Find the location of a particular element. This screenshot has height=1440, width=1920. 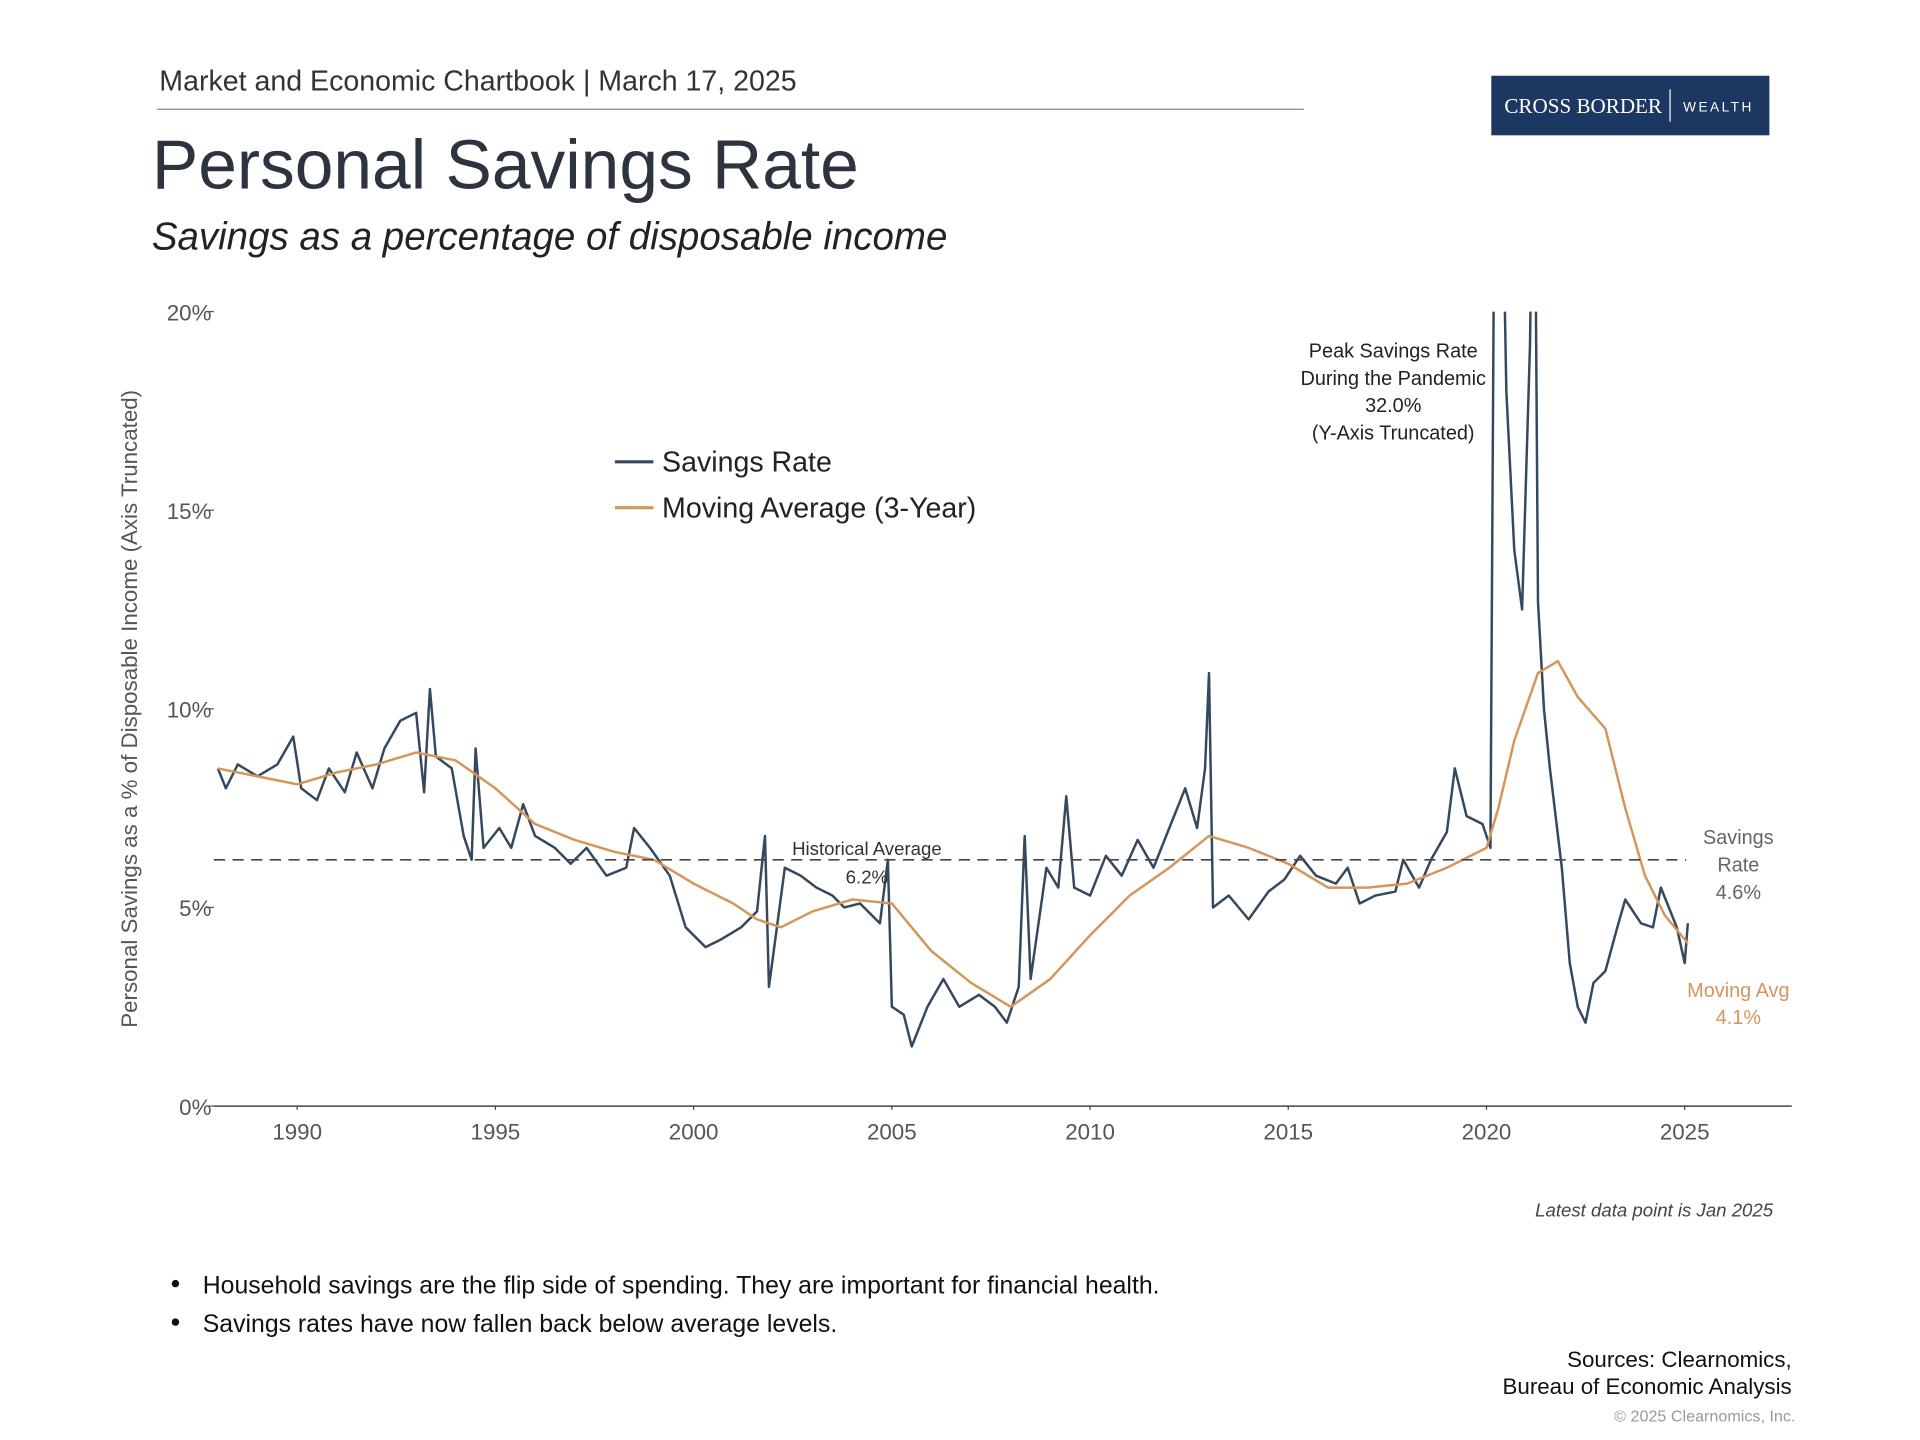

peak-annotation: 32.0% is located at coordinates (1393, 406).